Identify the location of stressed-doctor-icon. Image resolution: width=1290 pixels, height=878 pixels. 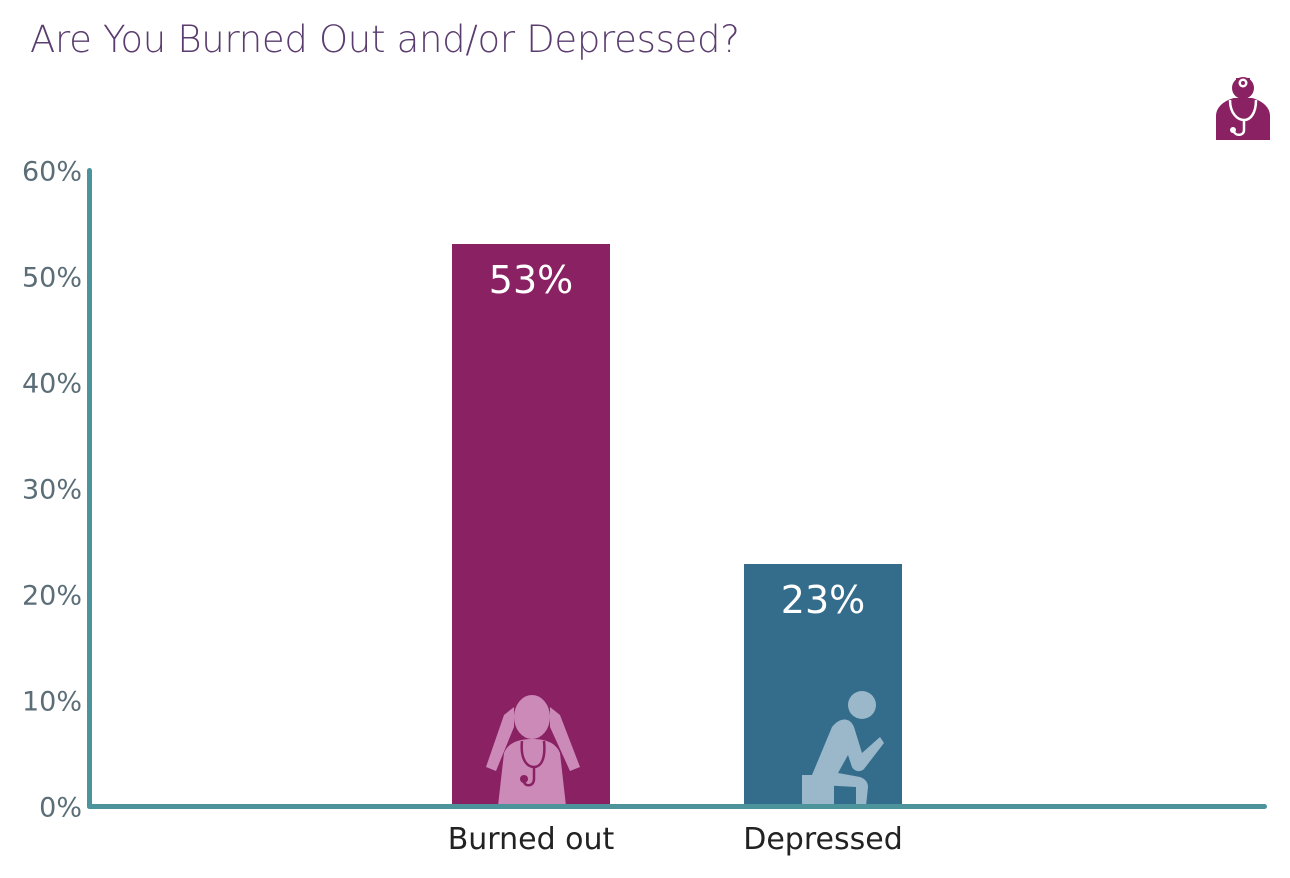
(533, 750).